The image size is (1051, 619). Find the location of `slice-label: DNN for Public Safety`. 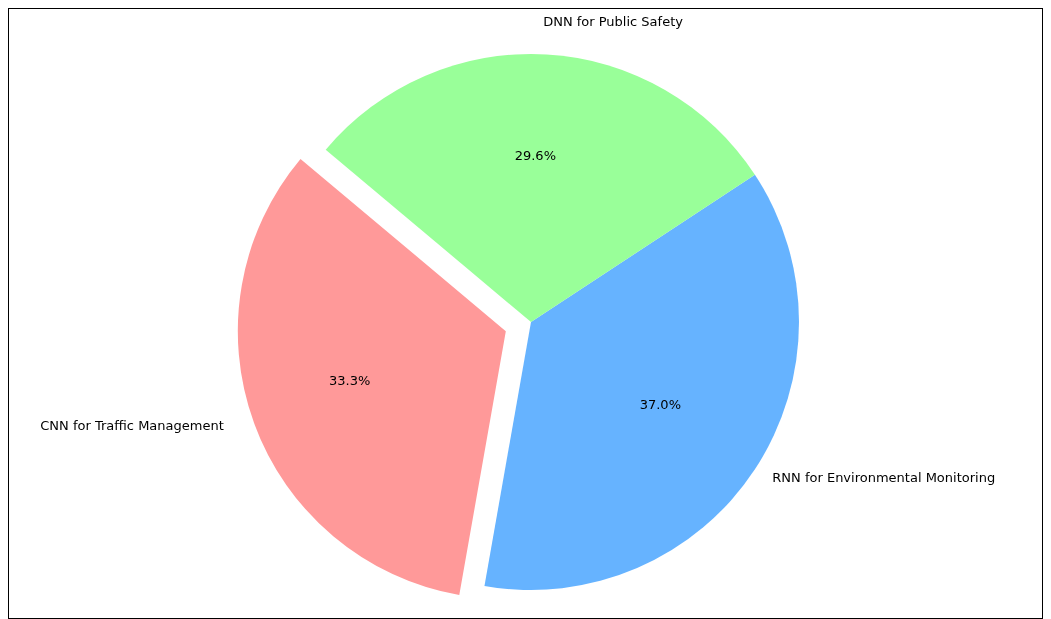

slice-label: DNN for Public Safety is located at coordinates (613, 22).